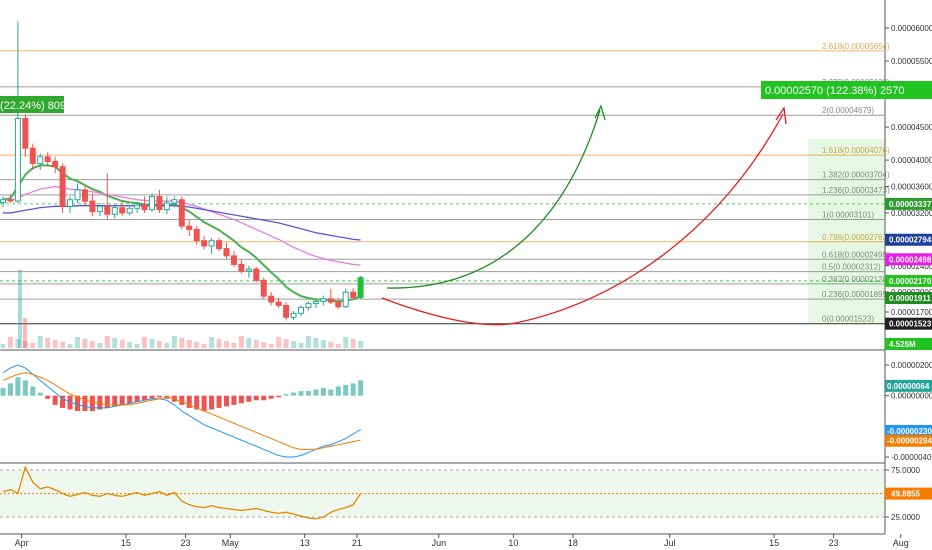 The height and width of the screenshot is (550, 932). I want to click on price-badge-label: 0.00002498, so click(910, 259).